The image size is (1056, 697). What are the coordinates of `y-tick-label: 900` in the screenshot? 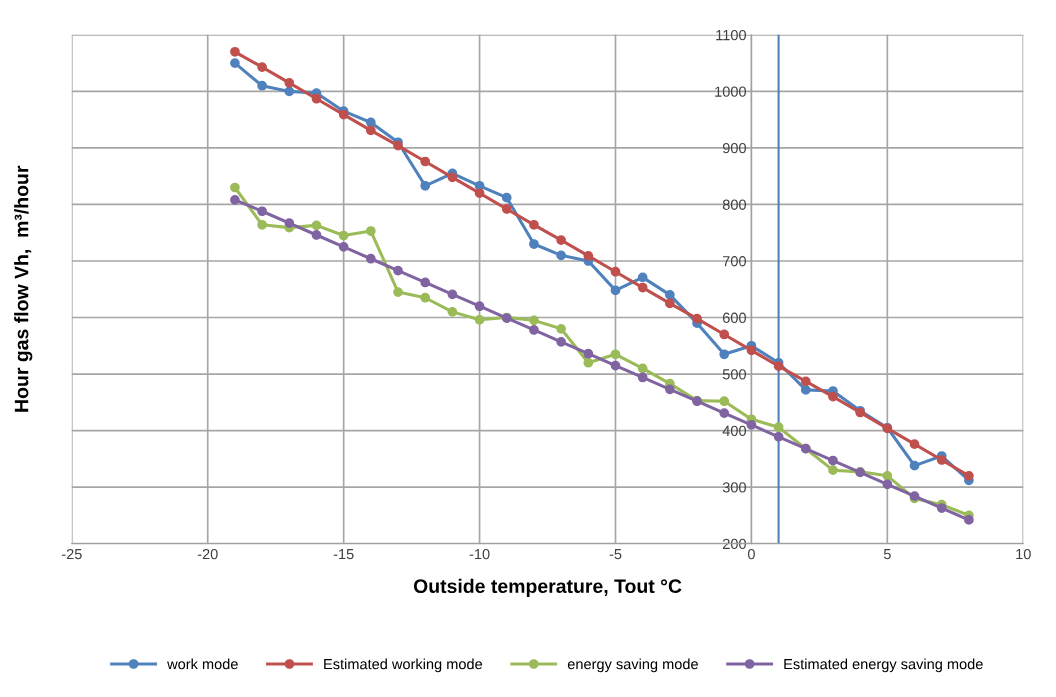 It's located at (734, 148).